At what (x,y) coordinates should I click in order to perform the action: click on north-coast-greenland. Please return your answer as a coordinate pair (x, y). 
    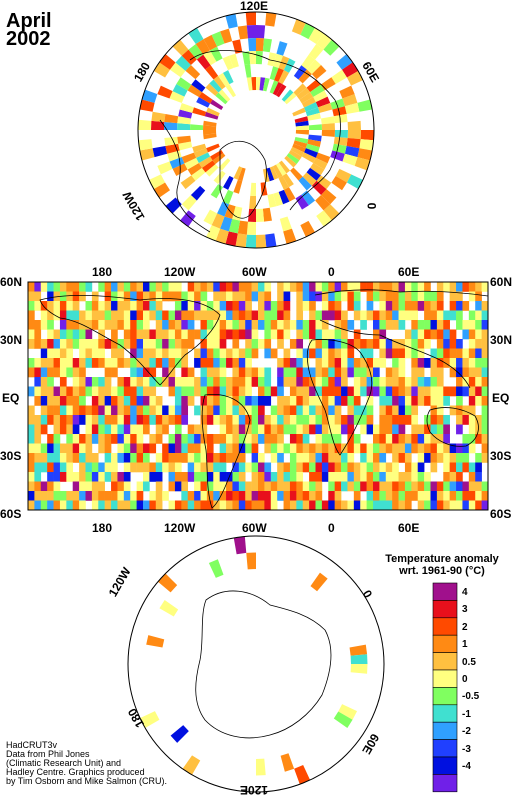
    Looking at the image, I should click on (243, 180).